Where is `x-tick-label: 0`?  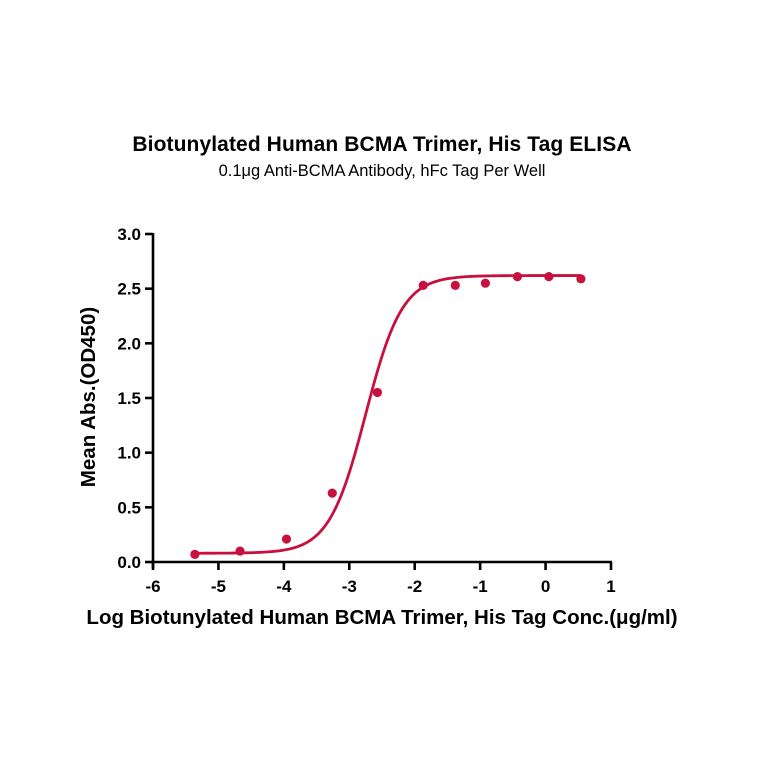 x-tick-label: 0 is located at coordinates (545, 586).